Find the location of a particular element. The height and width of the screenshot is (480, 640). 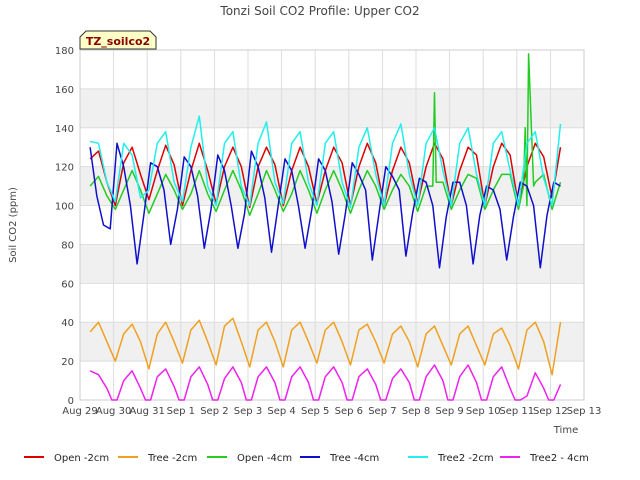

dataset-badge: TZ_soilco2 is located at coordinates (118, 40).